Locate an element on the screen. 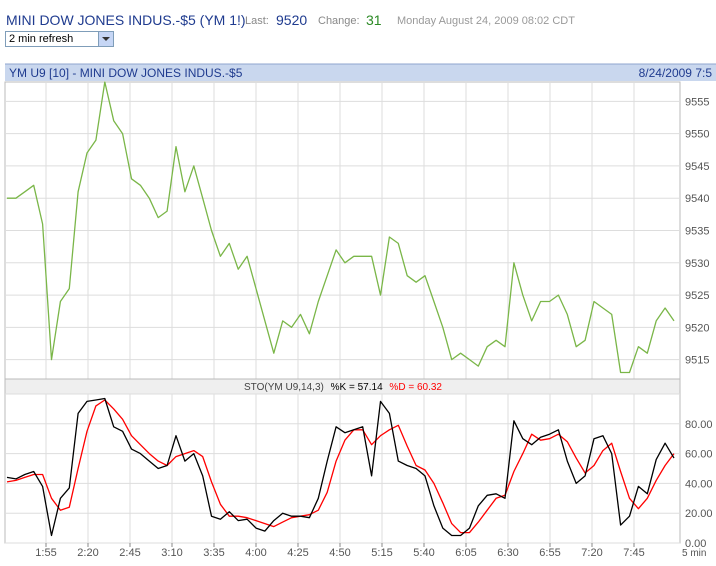  sto-y-tick-1: 20.00 is located at coordinates (699, 514).